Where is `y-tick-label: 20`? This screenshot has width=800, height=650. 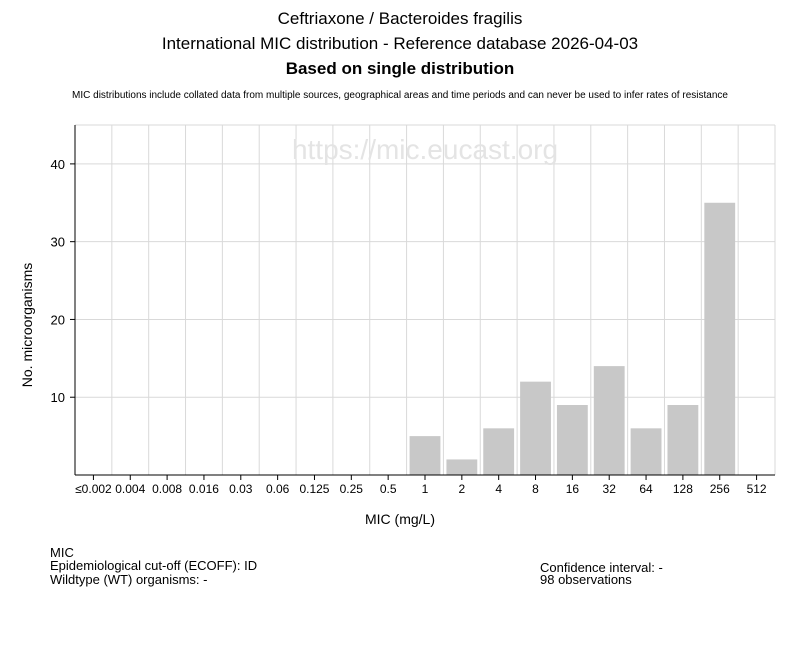
y-tick-label: 20 is located at coordinates (58, 319).